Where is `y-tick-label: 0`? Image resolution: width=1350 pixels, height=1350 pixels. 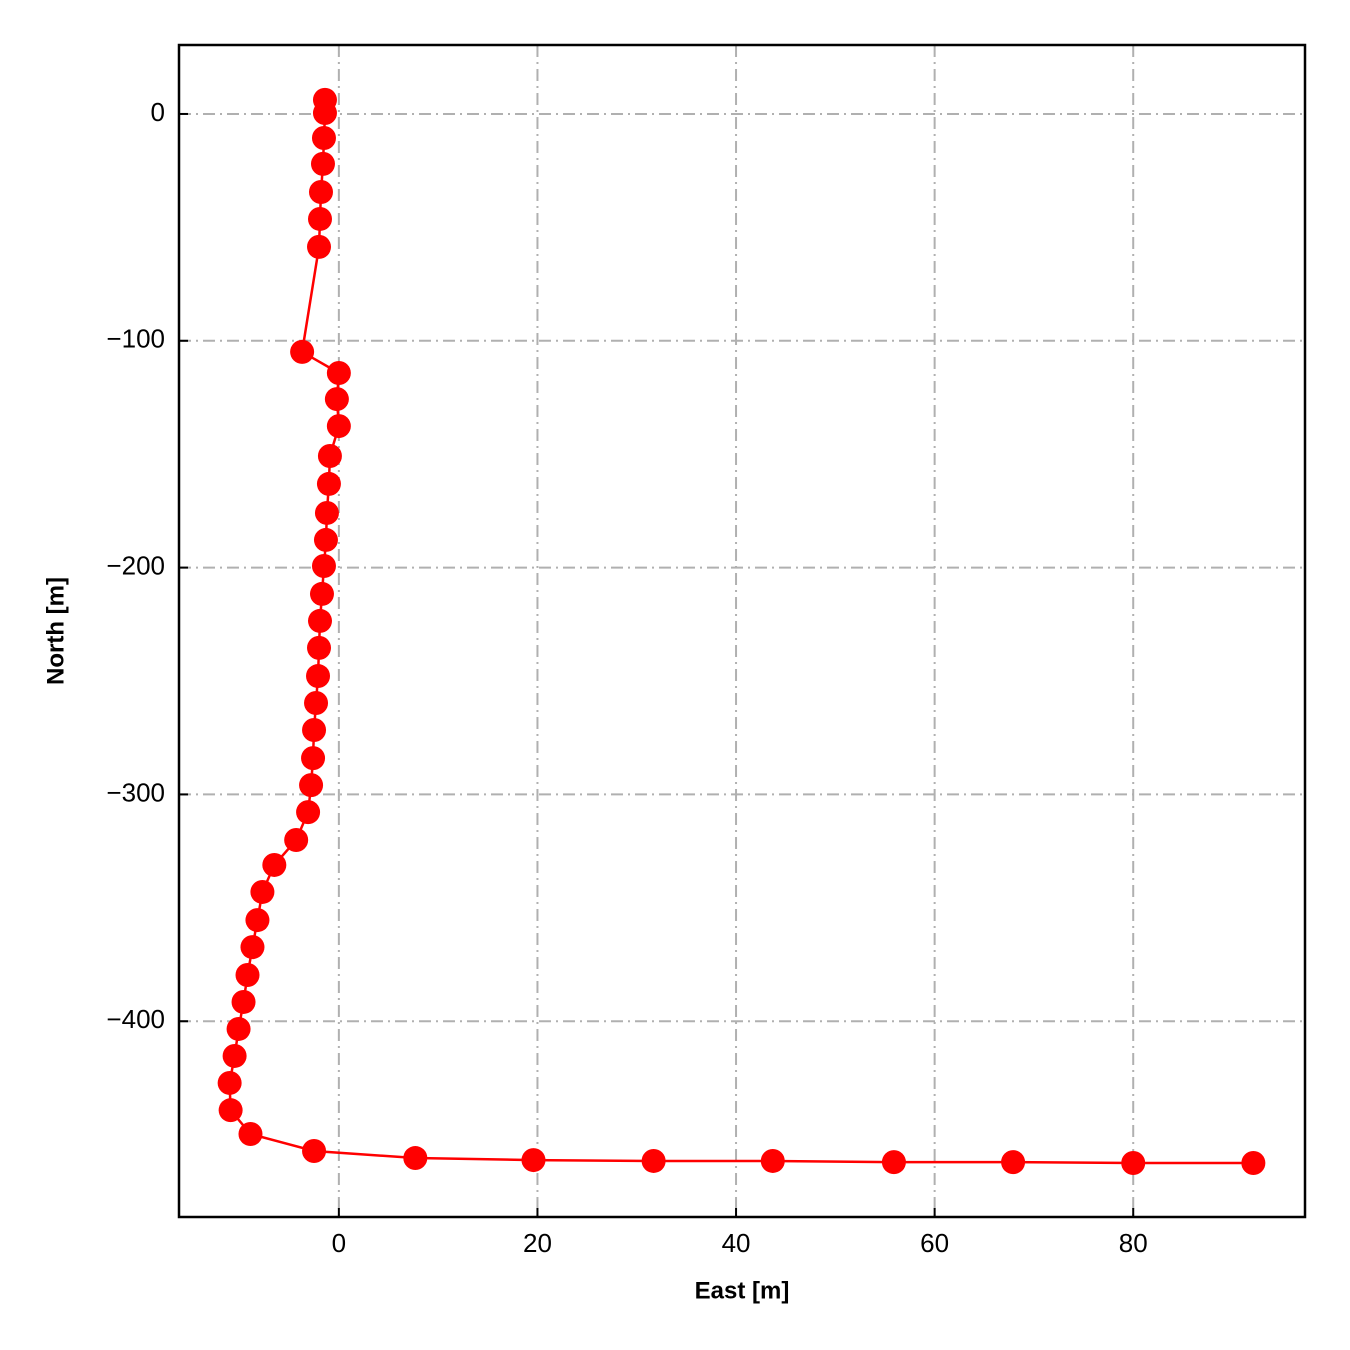
y-tick-label: 0 is located at coordinates (158, 112).